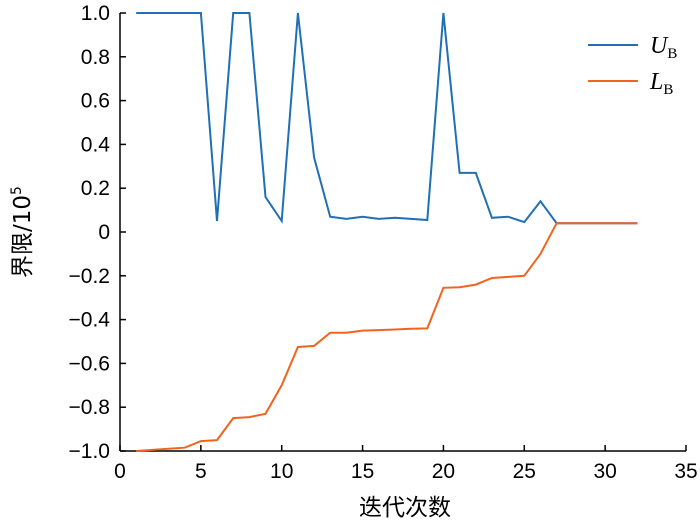 This screenshot has width=700, height=525. I want to click on y-tick-label: 0.2, so click(95, 188).